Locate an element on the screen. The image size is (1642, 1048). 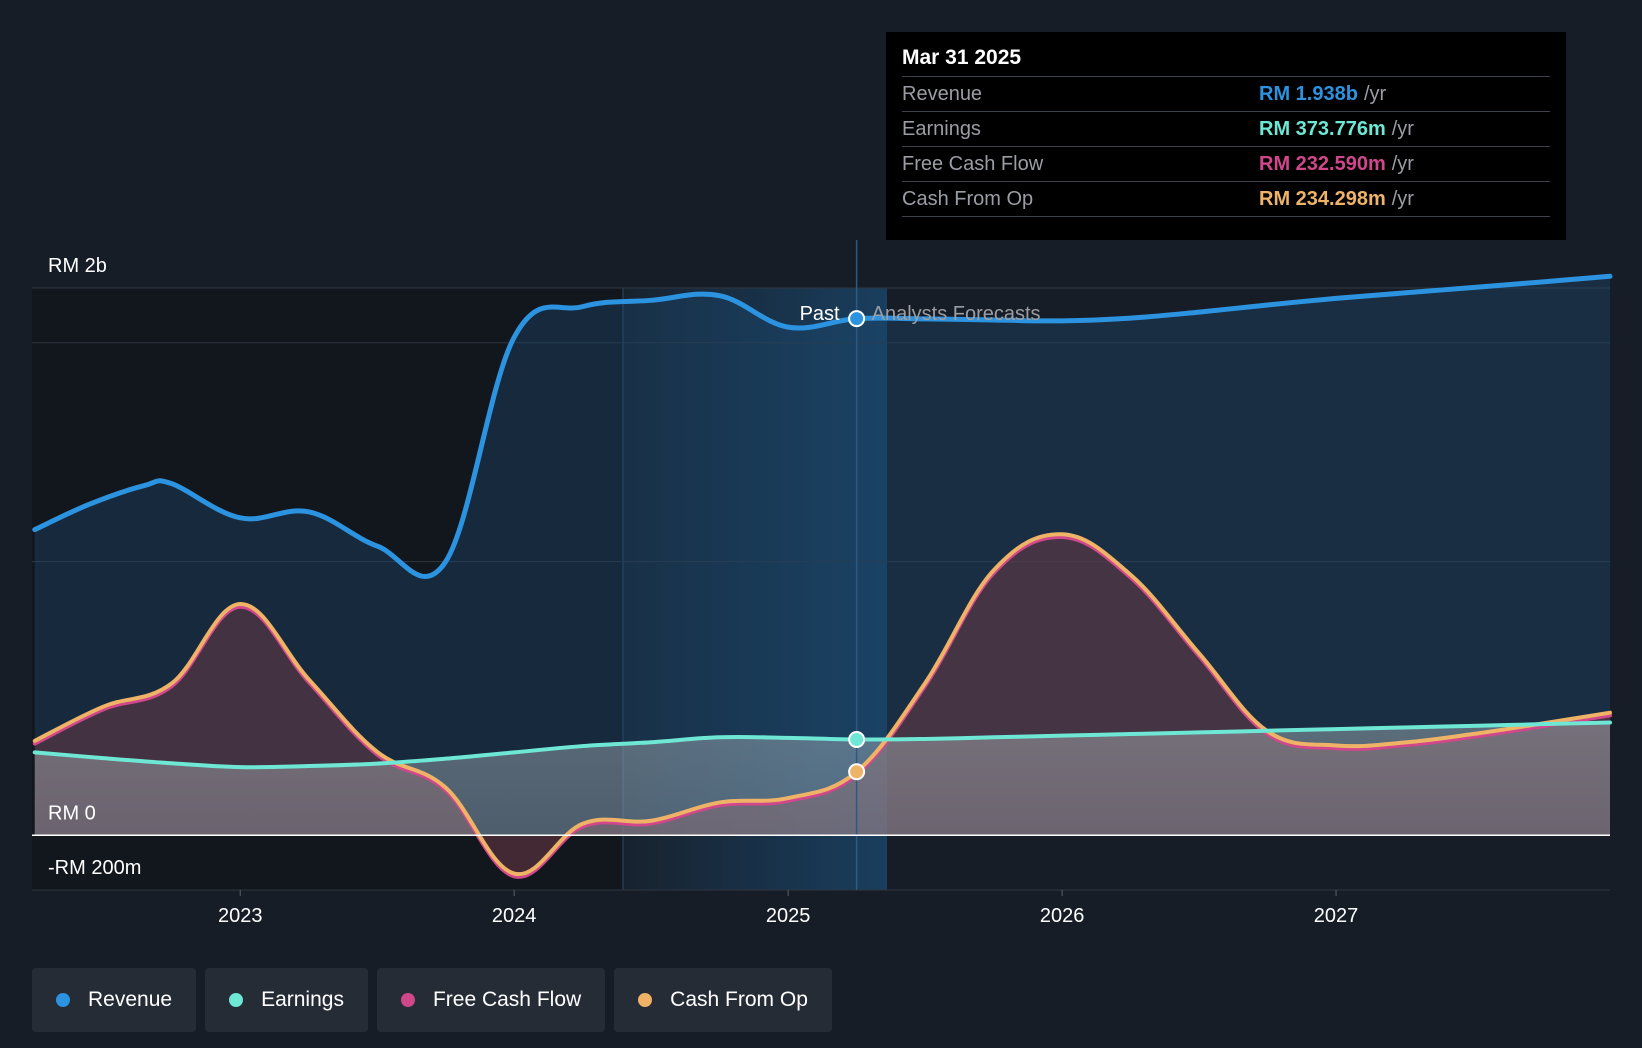
tooltip-row-value: RM 234.298m is located at coordinates (1322, 198).